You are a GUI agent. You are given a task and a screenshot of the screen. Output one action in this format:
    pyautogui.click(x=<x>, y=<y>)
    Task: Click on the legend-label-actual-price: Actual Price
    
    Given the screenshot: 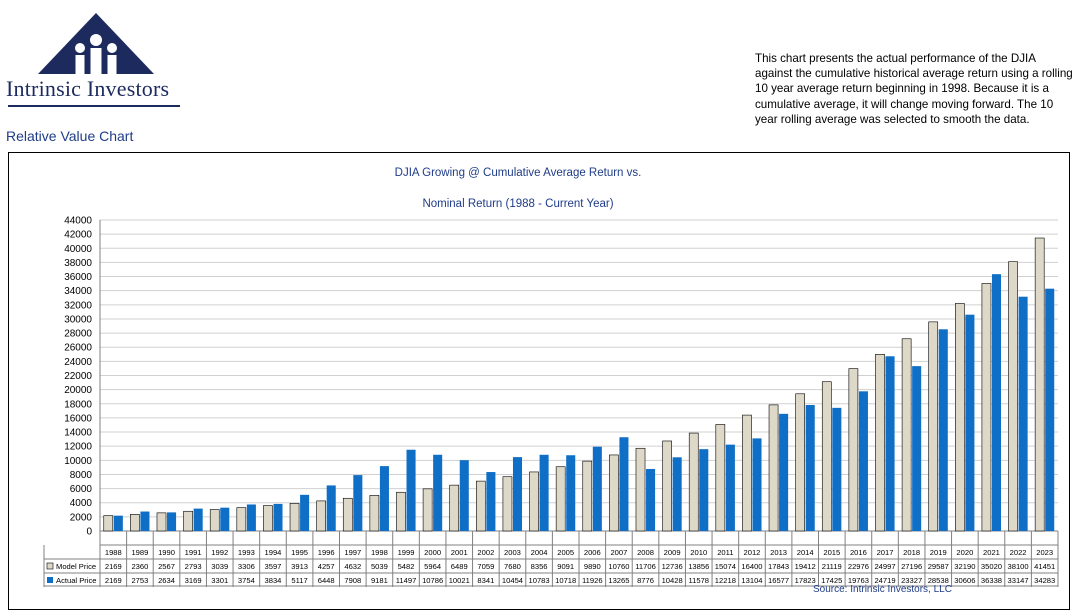 What is the action you would take?
    pyautogui.click(x=76, y=580)
    